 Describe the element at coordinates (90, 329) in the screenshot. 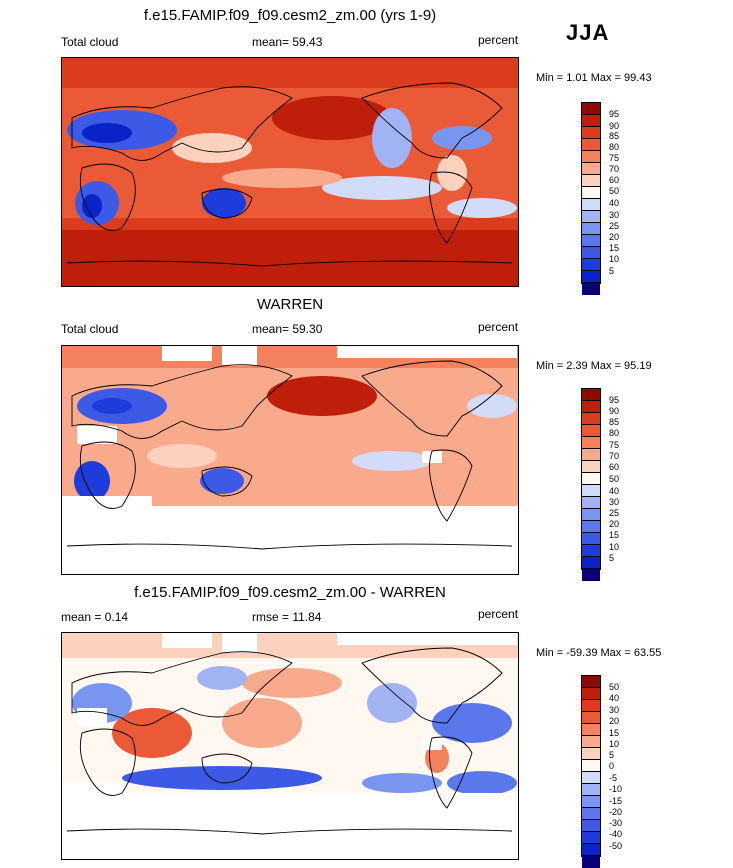

I see `panel2-variable-label: Total cloud` at that location.